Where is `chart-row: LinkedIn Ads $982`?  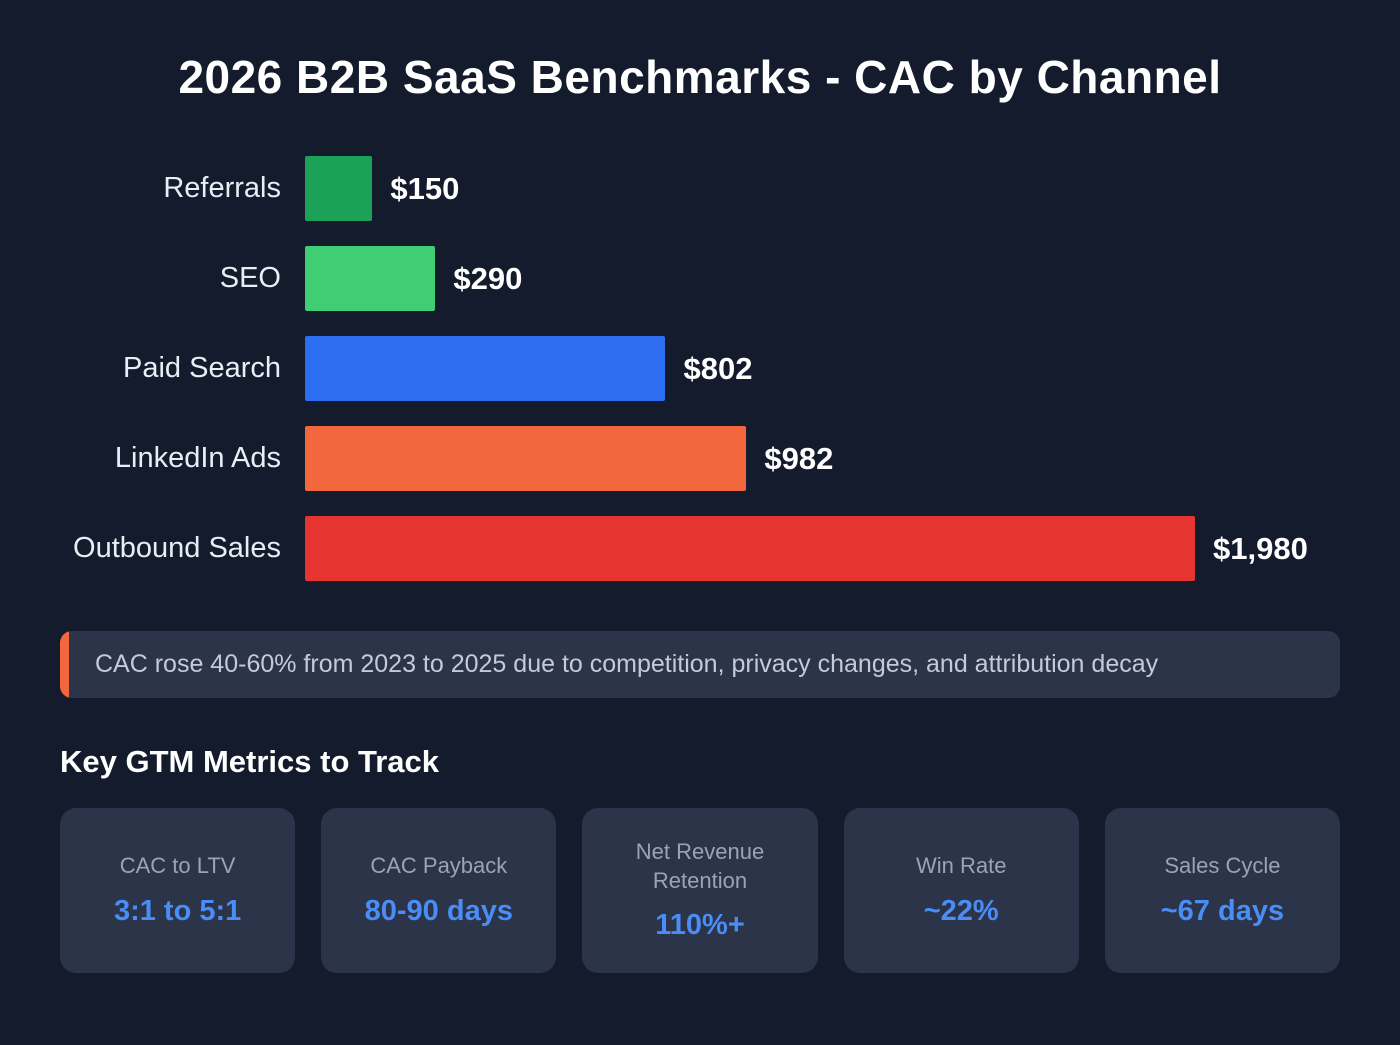
chart-row: LinkedIn Ads $982 is located at coordinates (700, 458).